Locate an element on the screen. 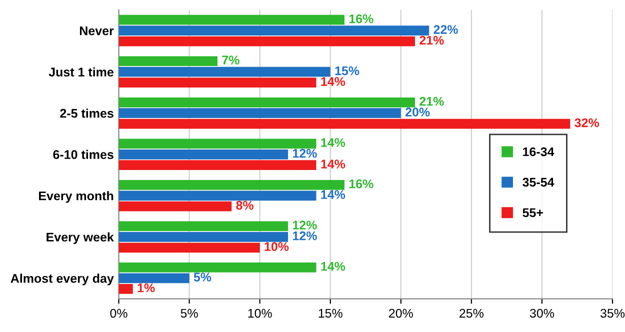 Image resolution: width=625 pixels, height=332 pixels. x-tick-label: 10% is located at coordinates (260, 313).